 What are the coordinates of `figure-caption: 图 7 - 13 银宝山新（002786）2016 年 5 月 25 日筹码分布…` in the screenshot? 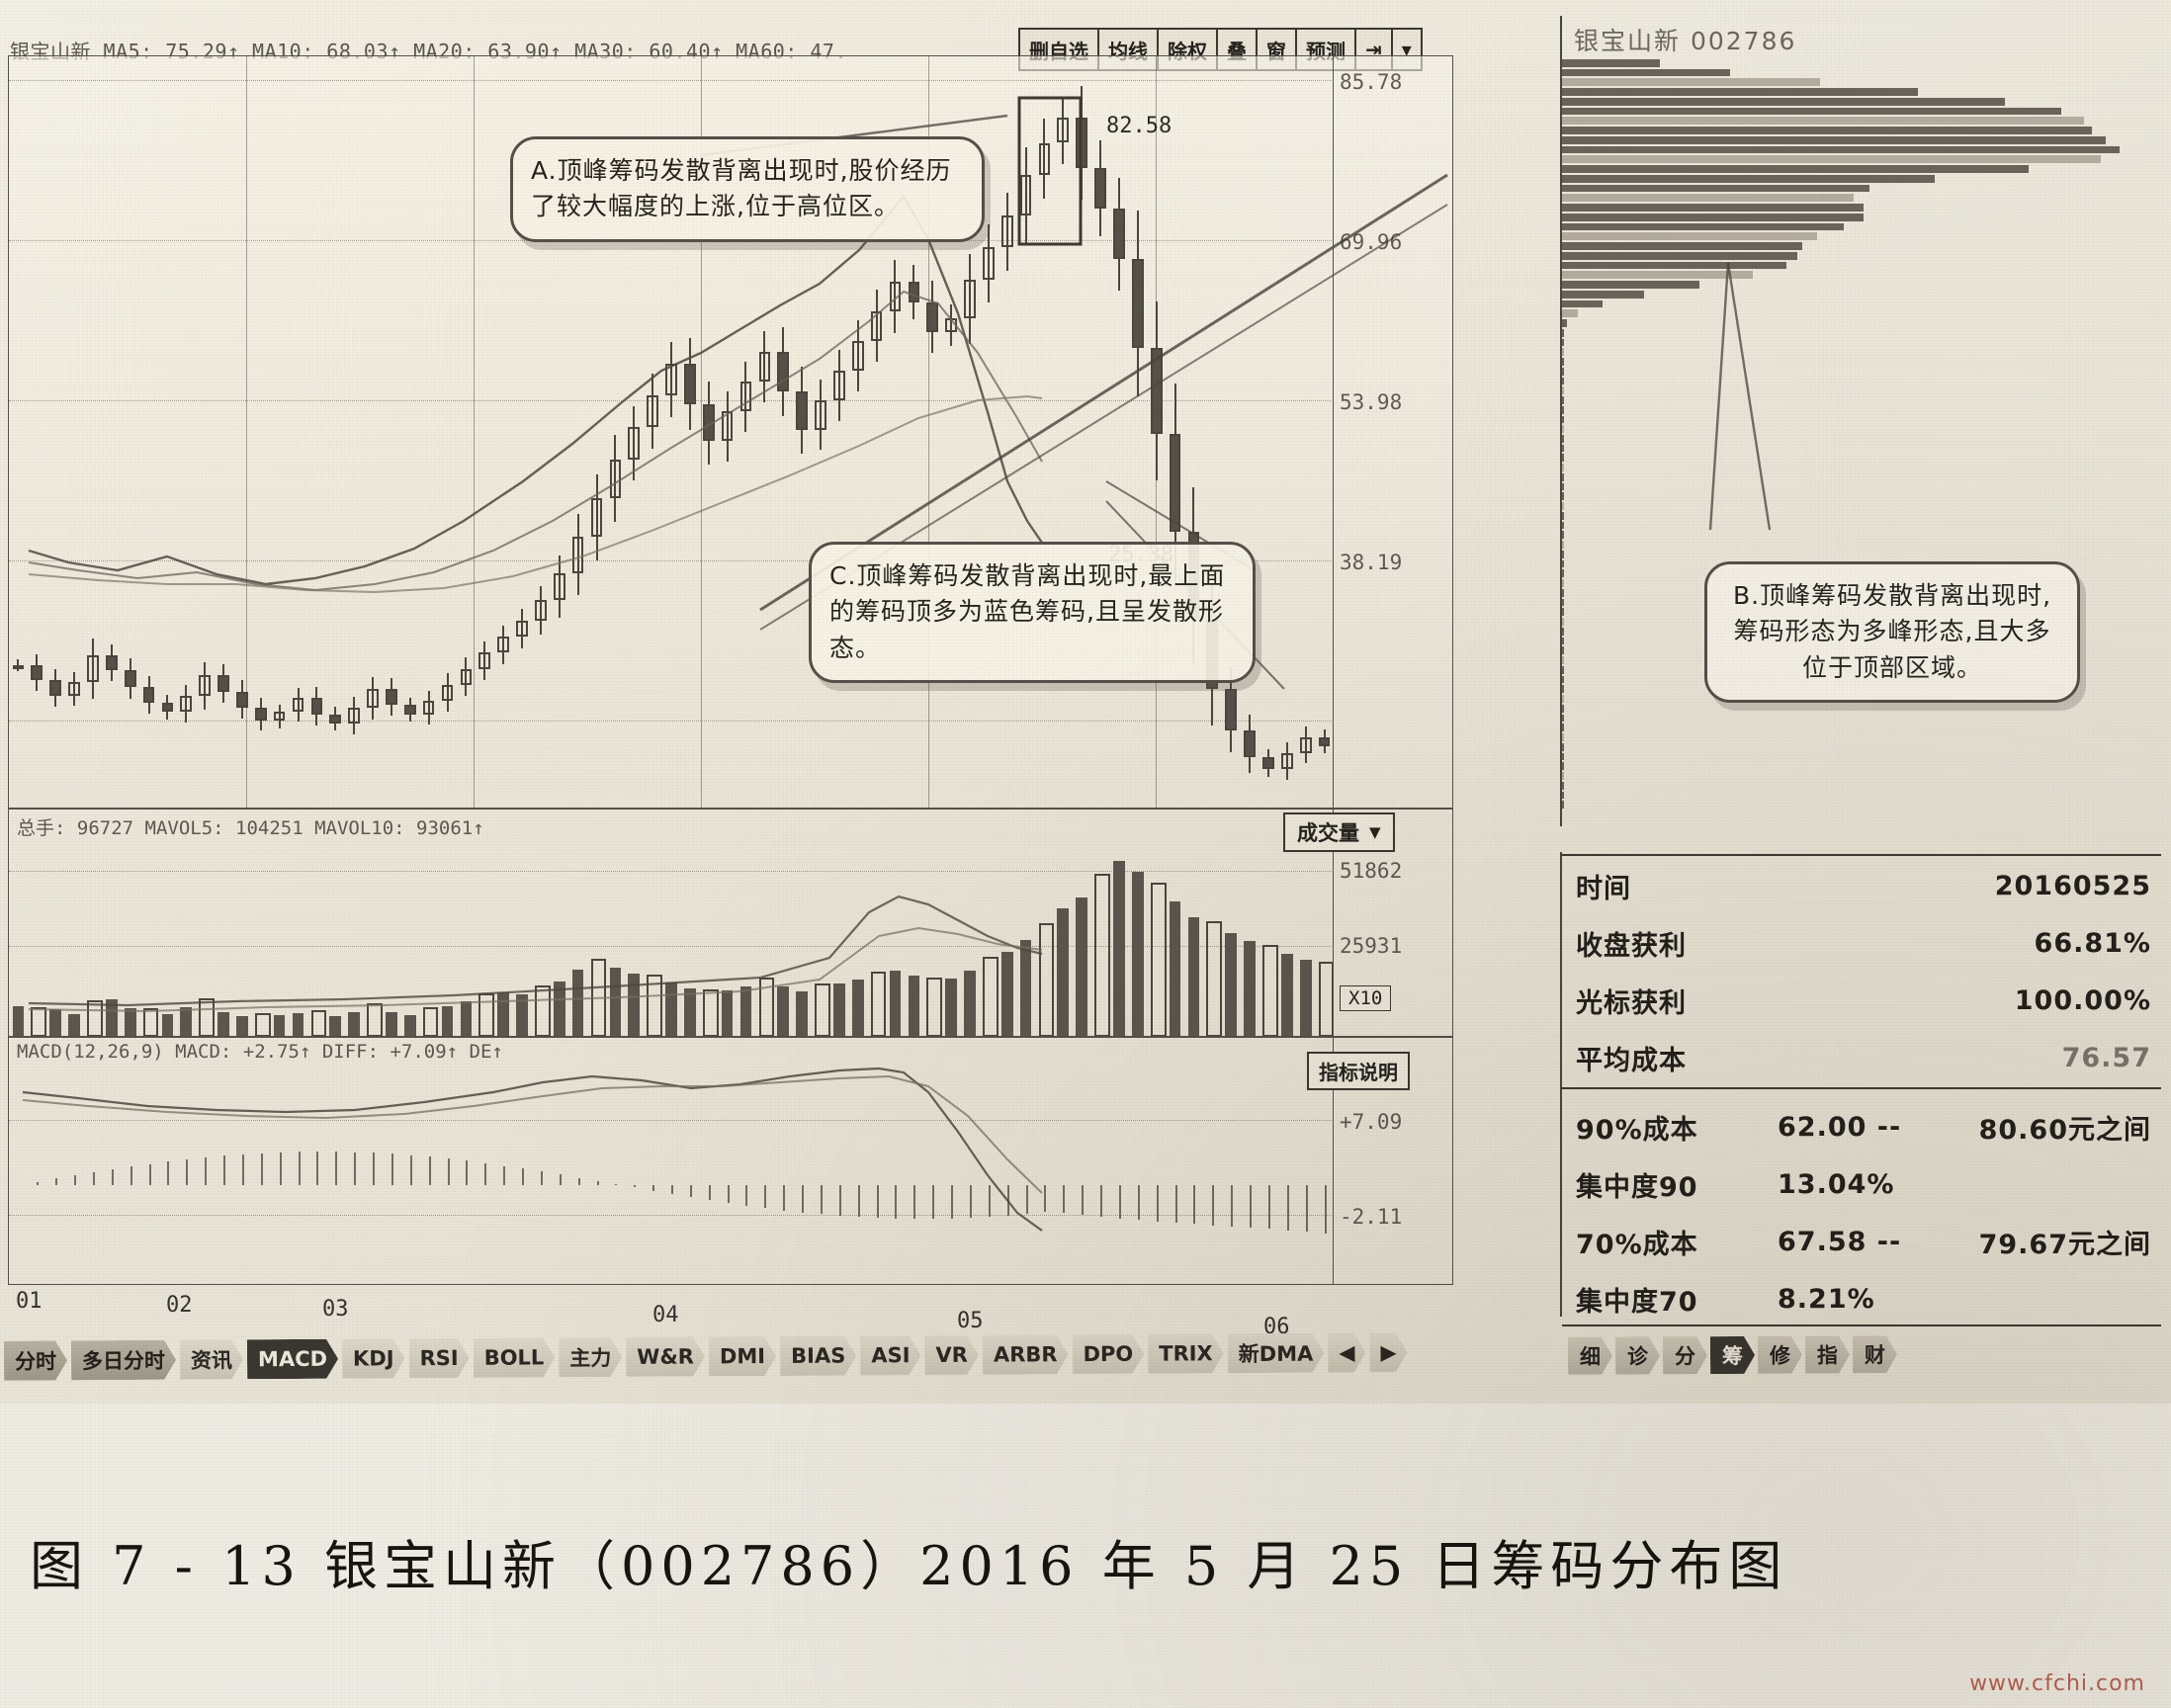 It's located at (909, 1566).